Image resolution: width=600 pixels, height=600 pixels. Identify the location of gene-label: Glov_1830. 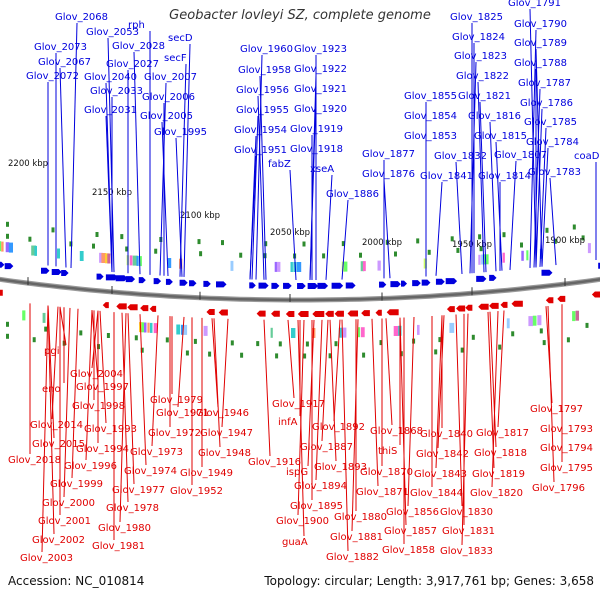
(466, 512).